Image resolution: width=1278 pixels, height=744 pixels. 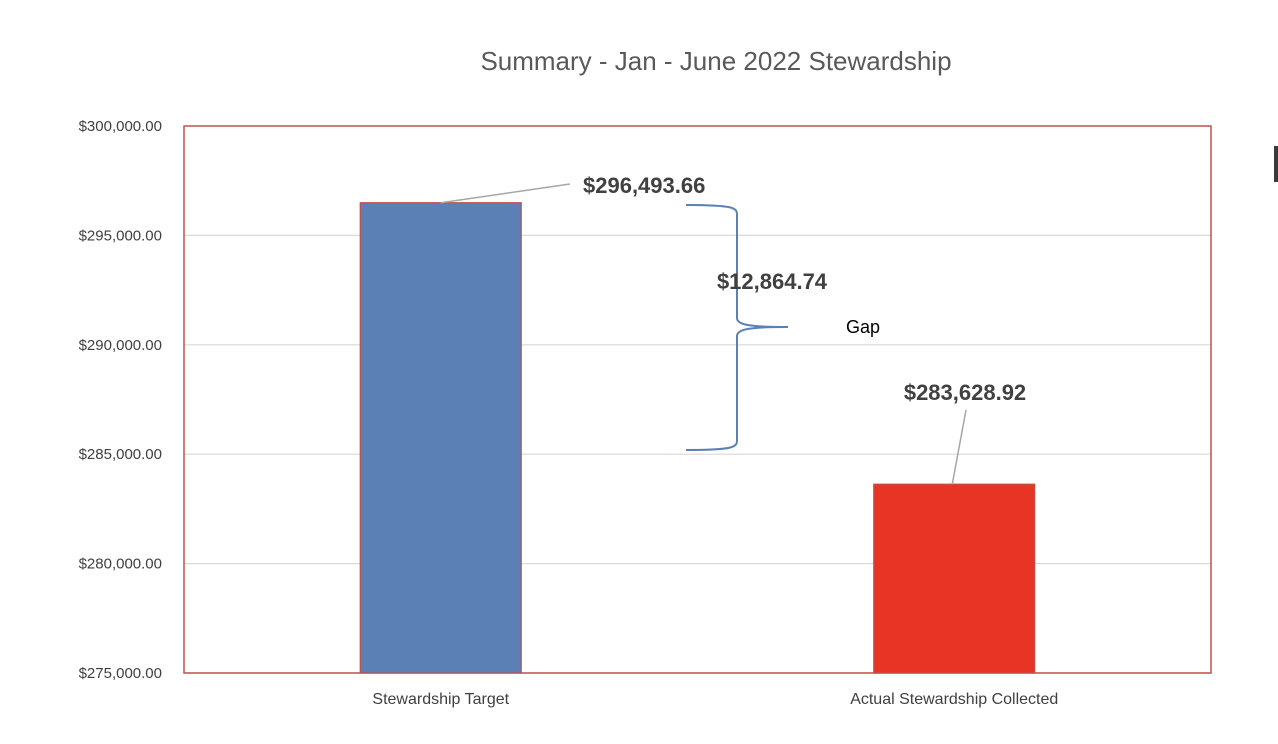 I want to click on chart-title: Summary - Jan - June 2022 Stewardship, so click(x=715, y=61).